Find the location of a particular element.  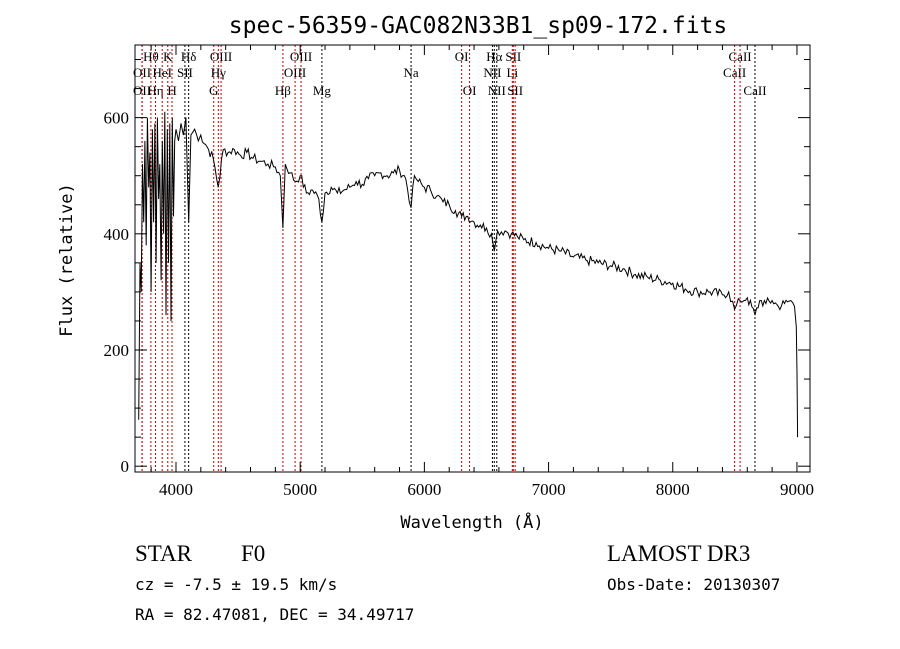

y-tick-label: 400 is located at coordinates (117, 234).